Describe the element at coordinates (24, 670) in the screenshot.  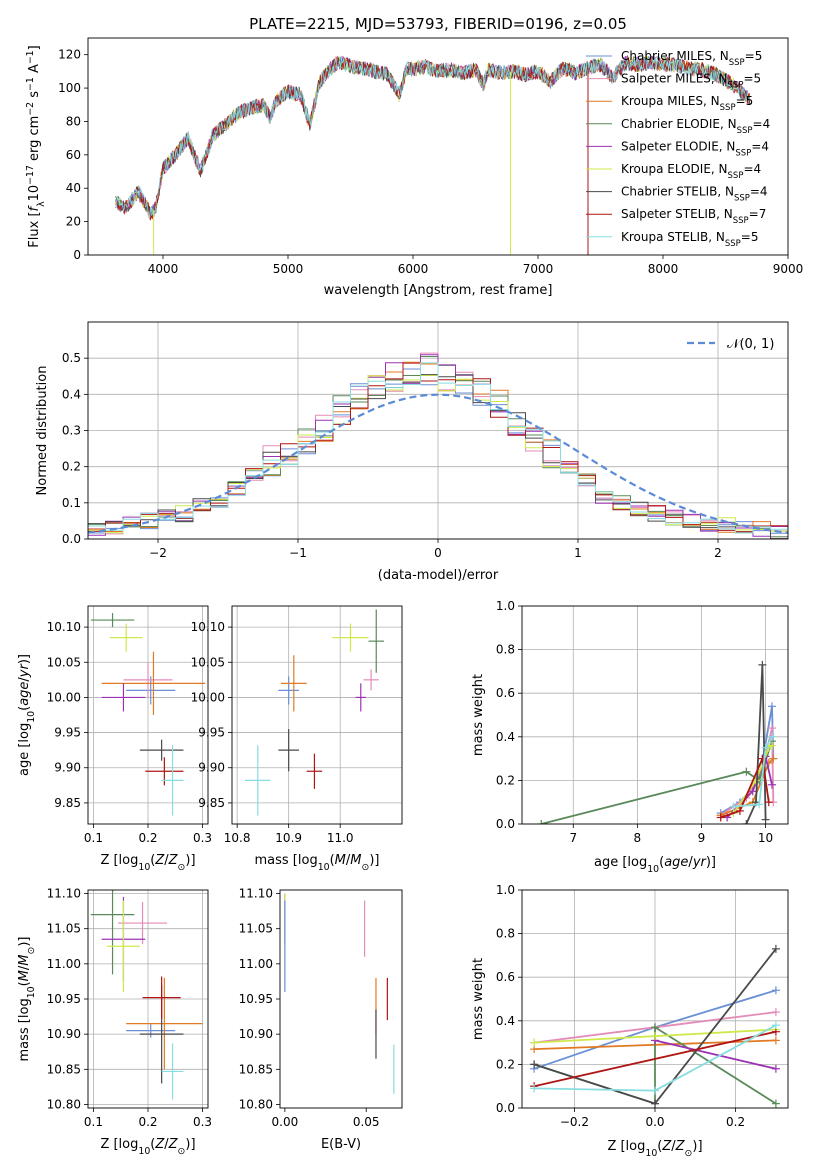
I see `label-part: yr` at that location.